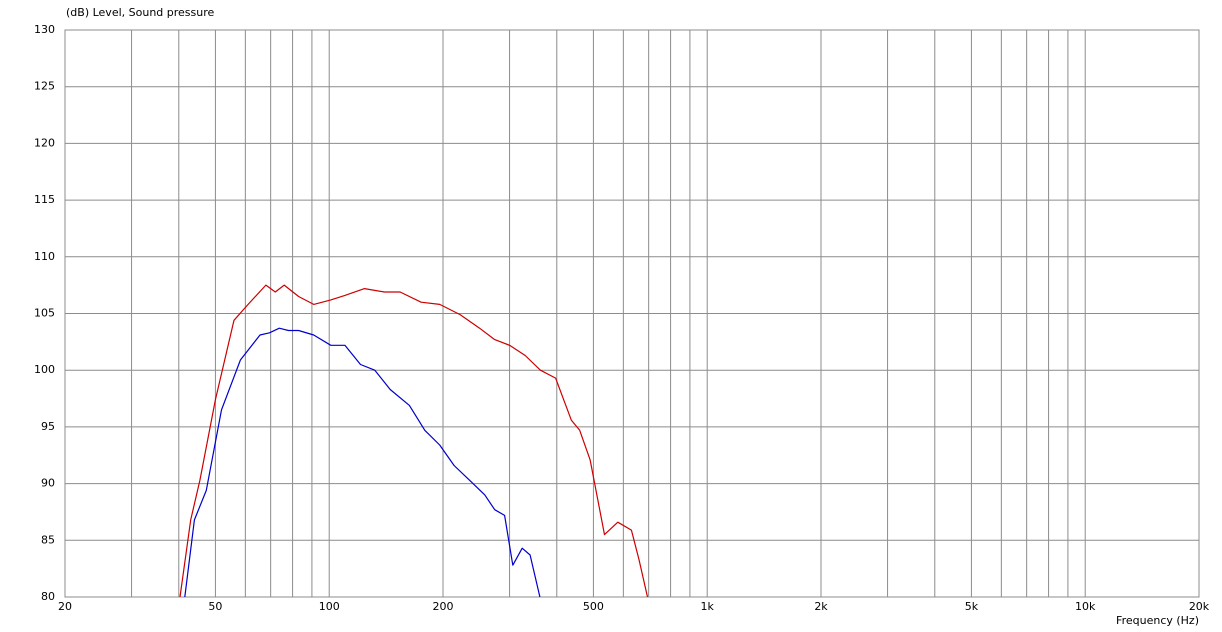 The height and width of the screenshot is (632, 1222). I want to click on x-tick-label: 500, so click(593, 606).